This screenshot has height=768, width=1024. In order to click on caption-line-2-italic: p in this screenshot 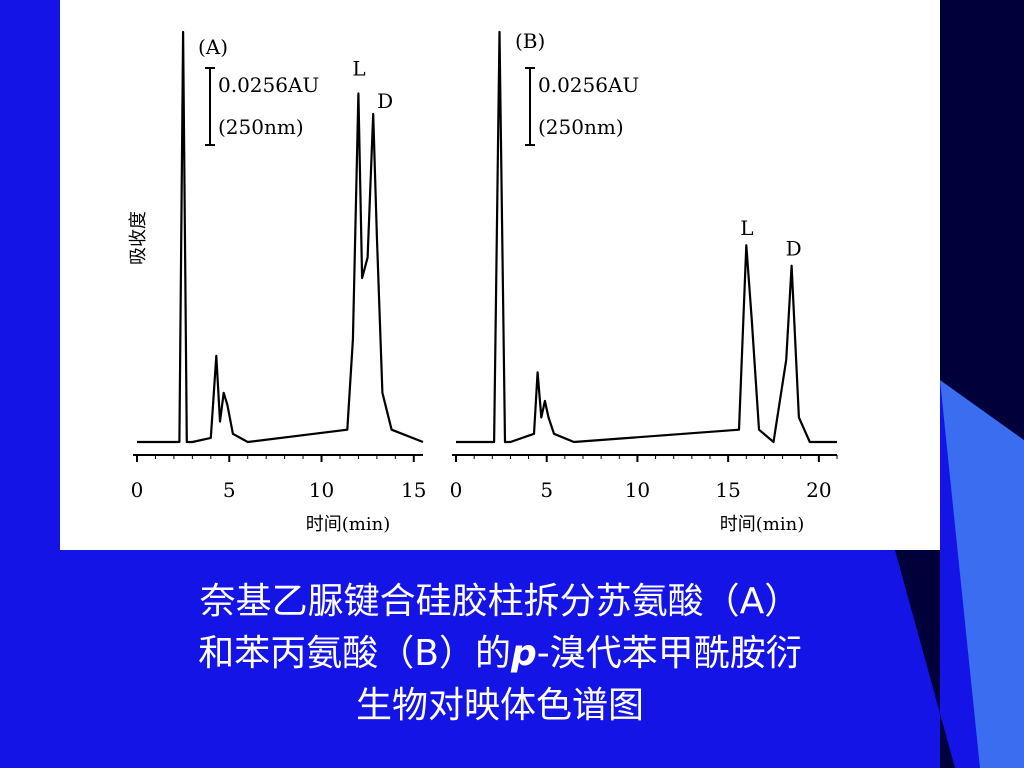, I will do `click(523, 653)`.